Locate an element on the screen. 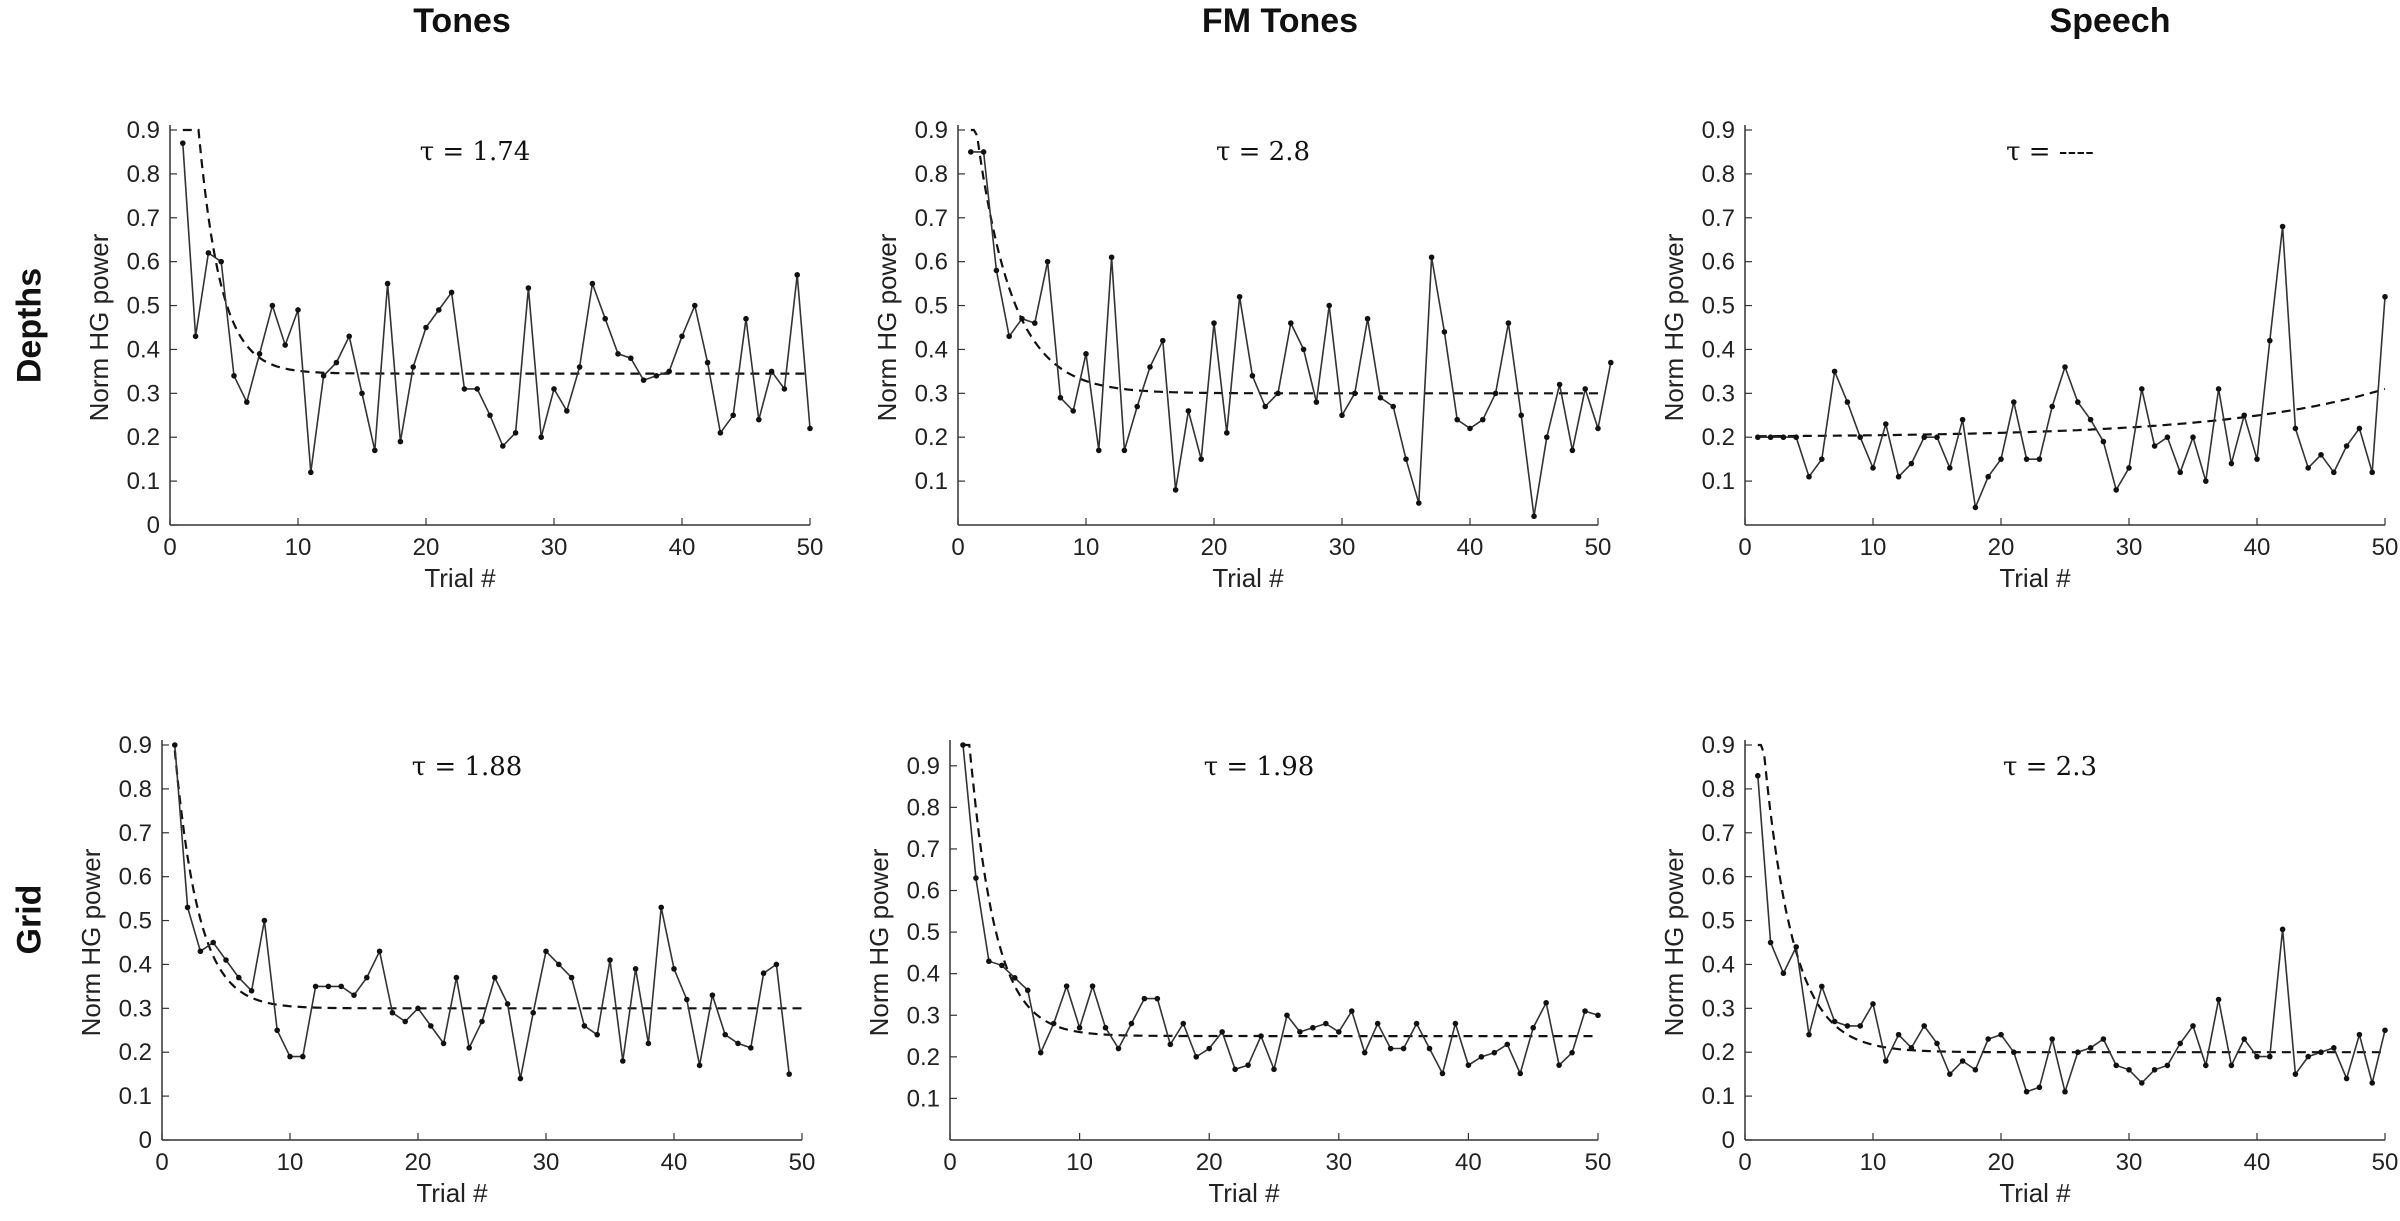 This screenshot has width=2400, height=1221. x-tick-label: 0 is located at coordinates (169, 547).